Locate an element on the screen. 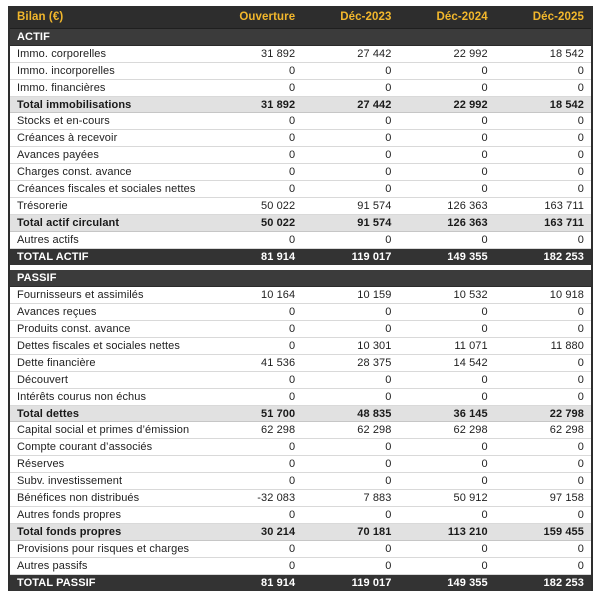  cell-value: 10 301 is located at coordinates (374, 345).